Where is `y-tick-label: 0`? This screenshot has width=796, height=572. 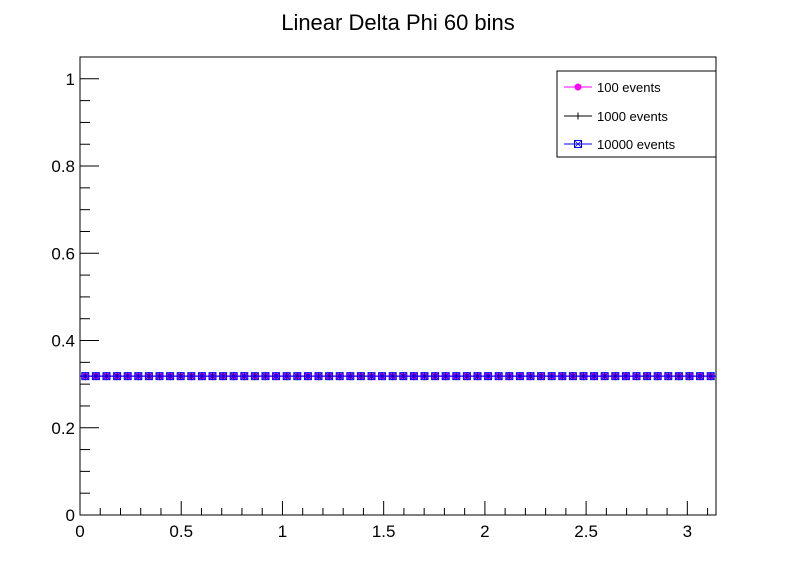 y-tick-label: 0 is located at coordinates (70, 515).